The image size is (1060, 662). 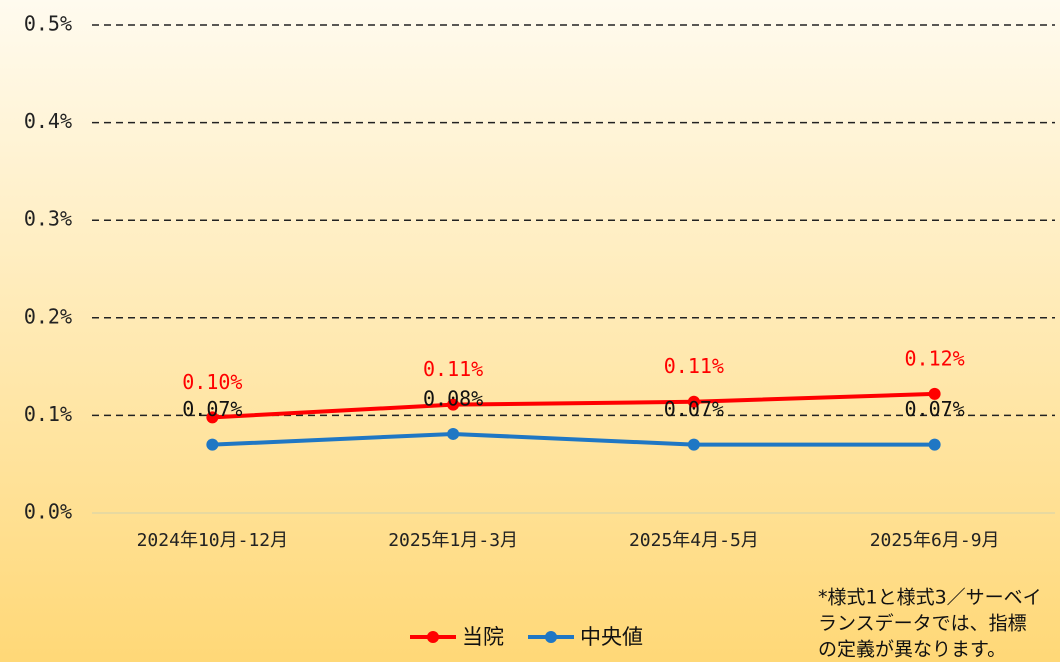 What do you see at coordinates (935, 358) in the screenshot?
I see `data-label: 0.12%` at bounding box center [935, 358].